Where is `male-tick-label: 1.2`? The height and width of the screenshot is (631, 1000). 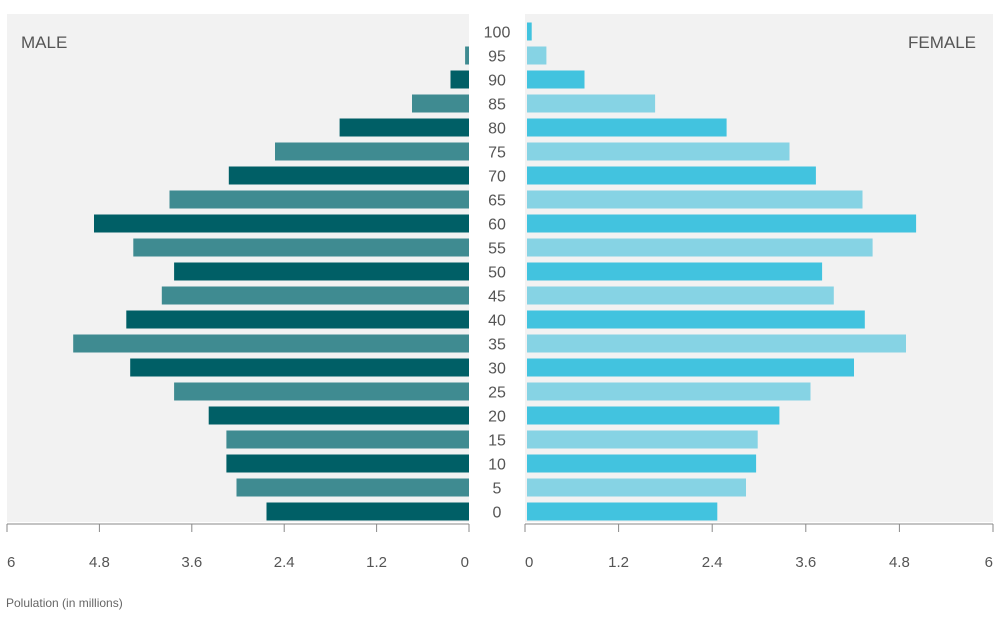 male-tick-label: 1.2 is located at coordinates (376, 562).